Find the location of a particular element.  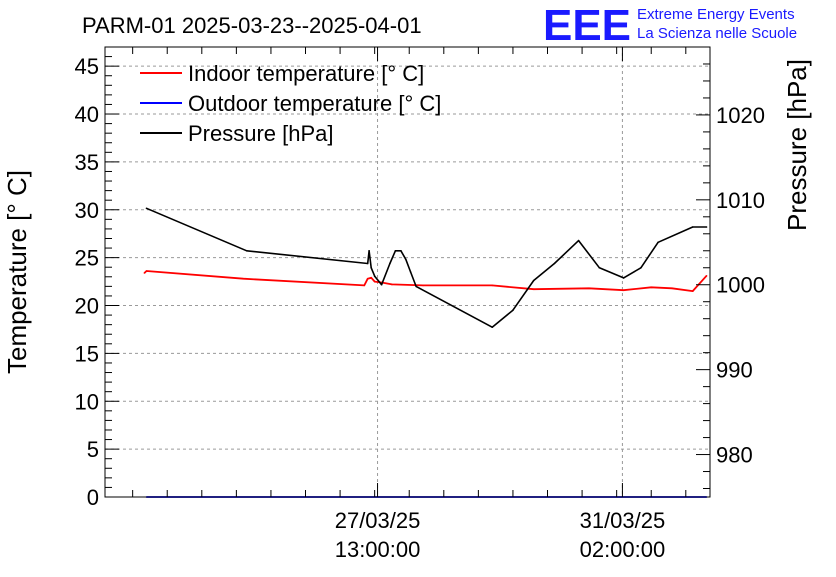

series-line-indoor-temperature-c is located at coordinates (425, 281).